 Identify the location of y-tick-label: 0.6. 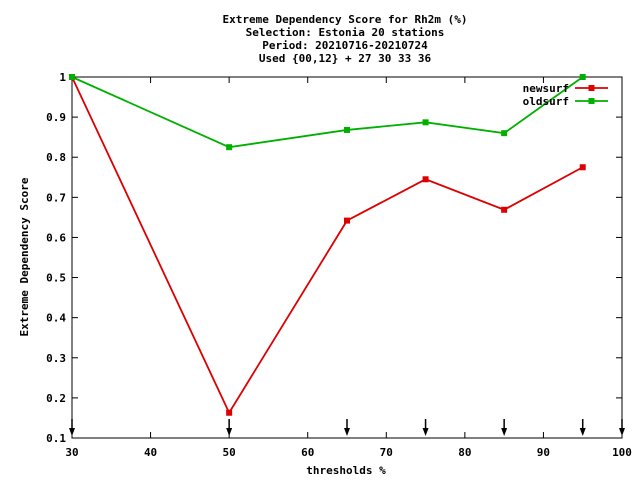
(56, 237).